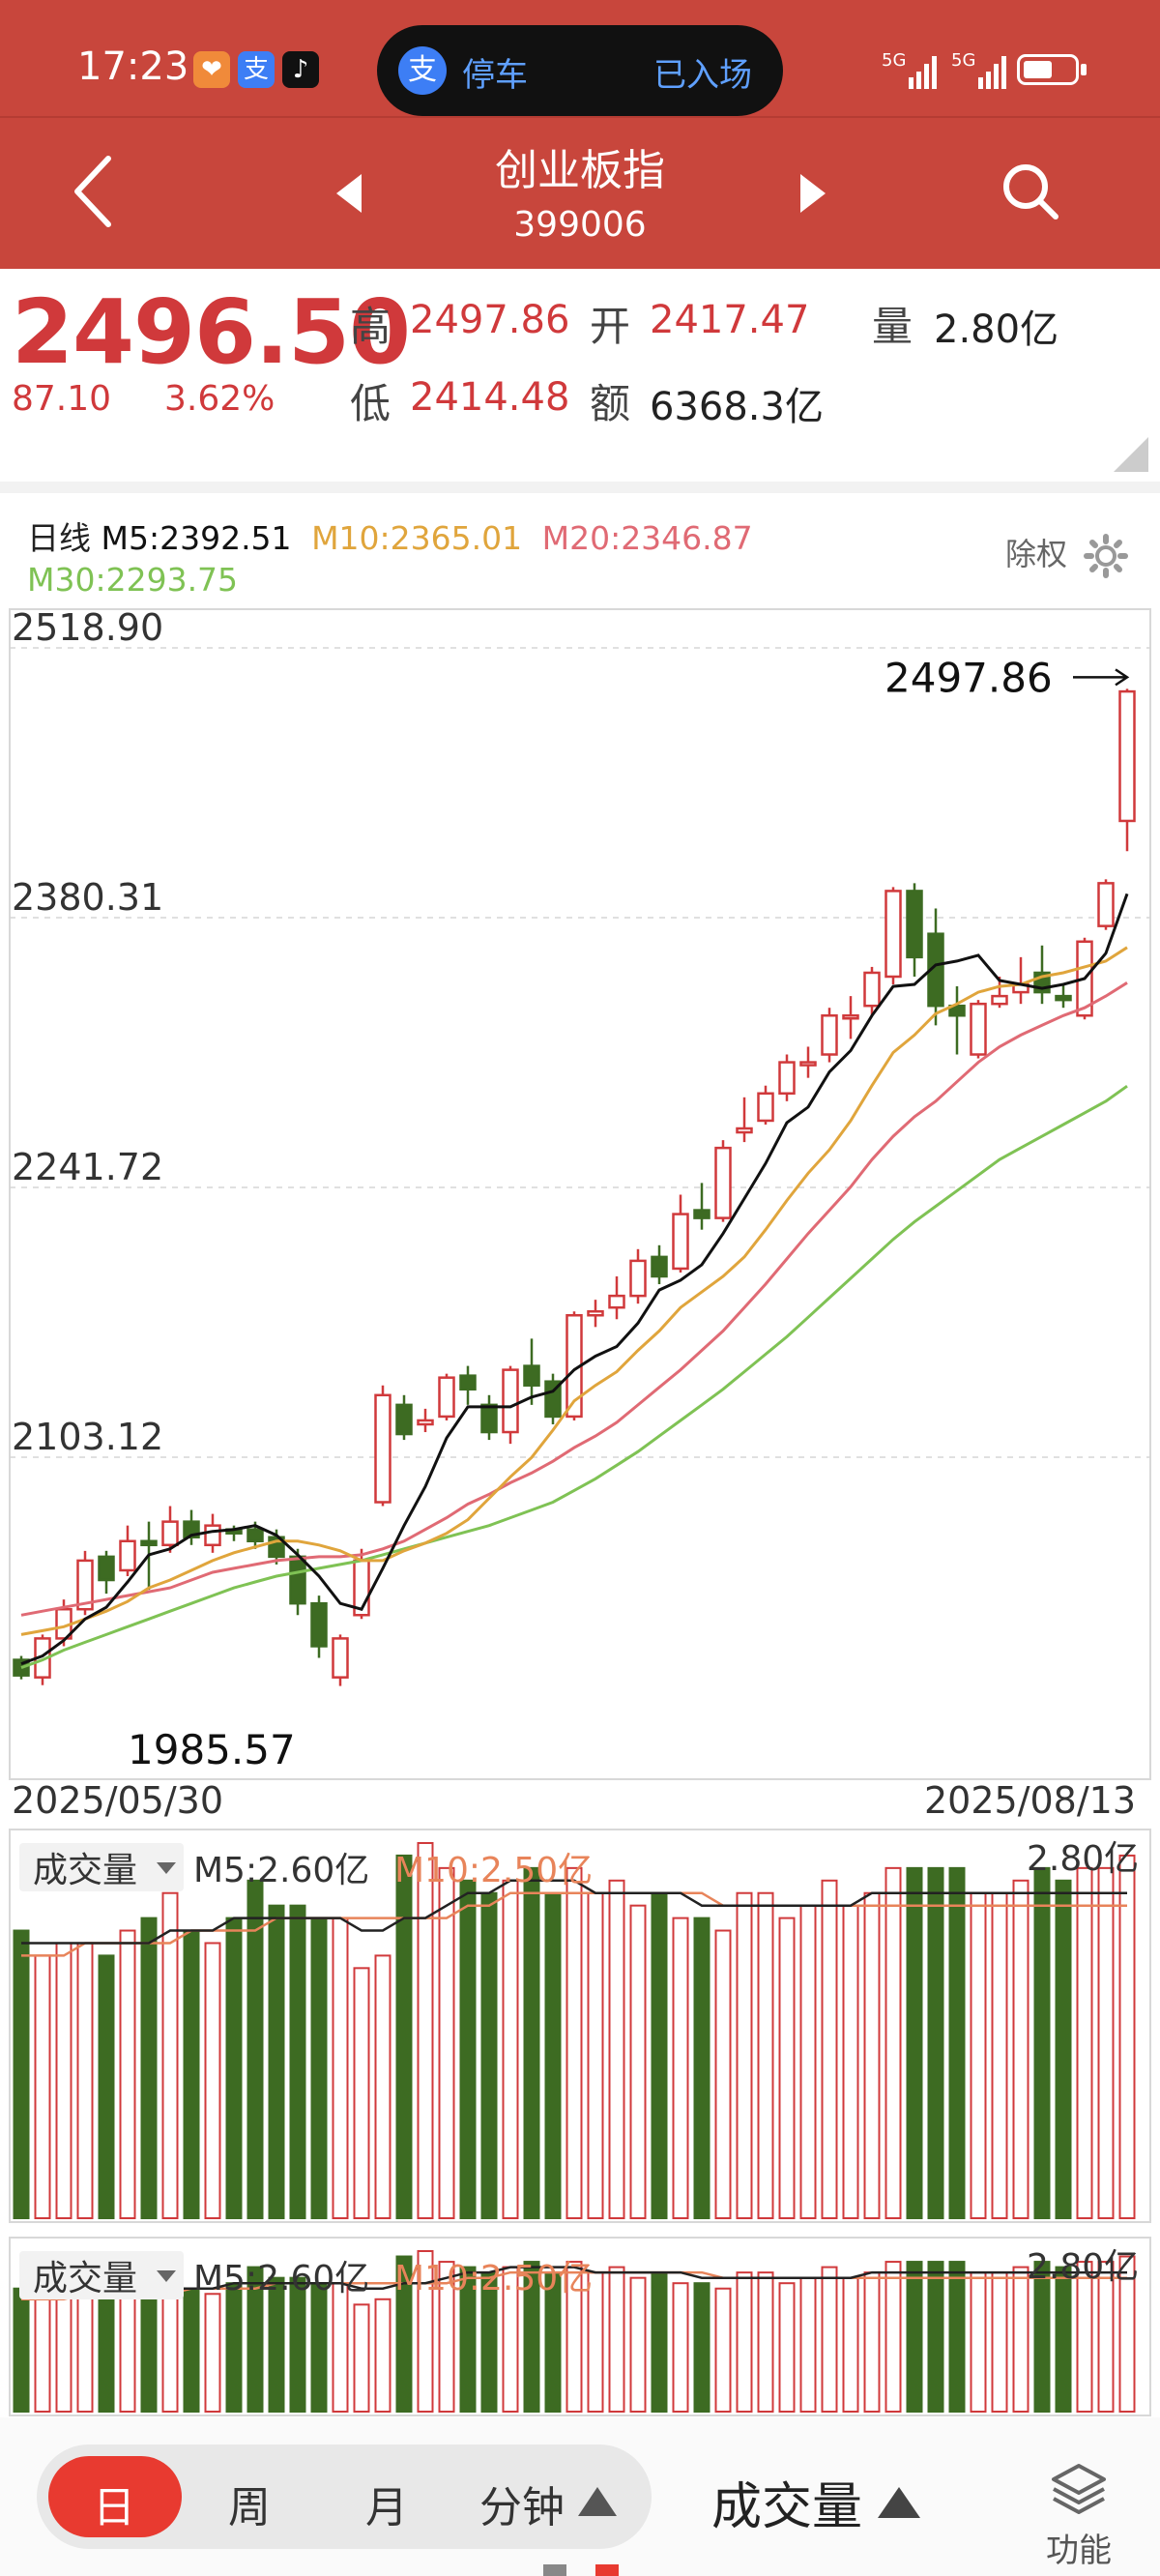  Describe the element at coordinates (895, 60) in the screenshot. I see `network-label-1: 5G` at that location.